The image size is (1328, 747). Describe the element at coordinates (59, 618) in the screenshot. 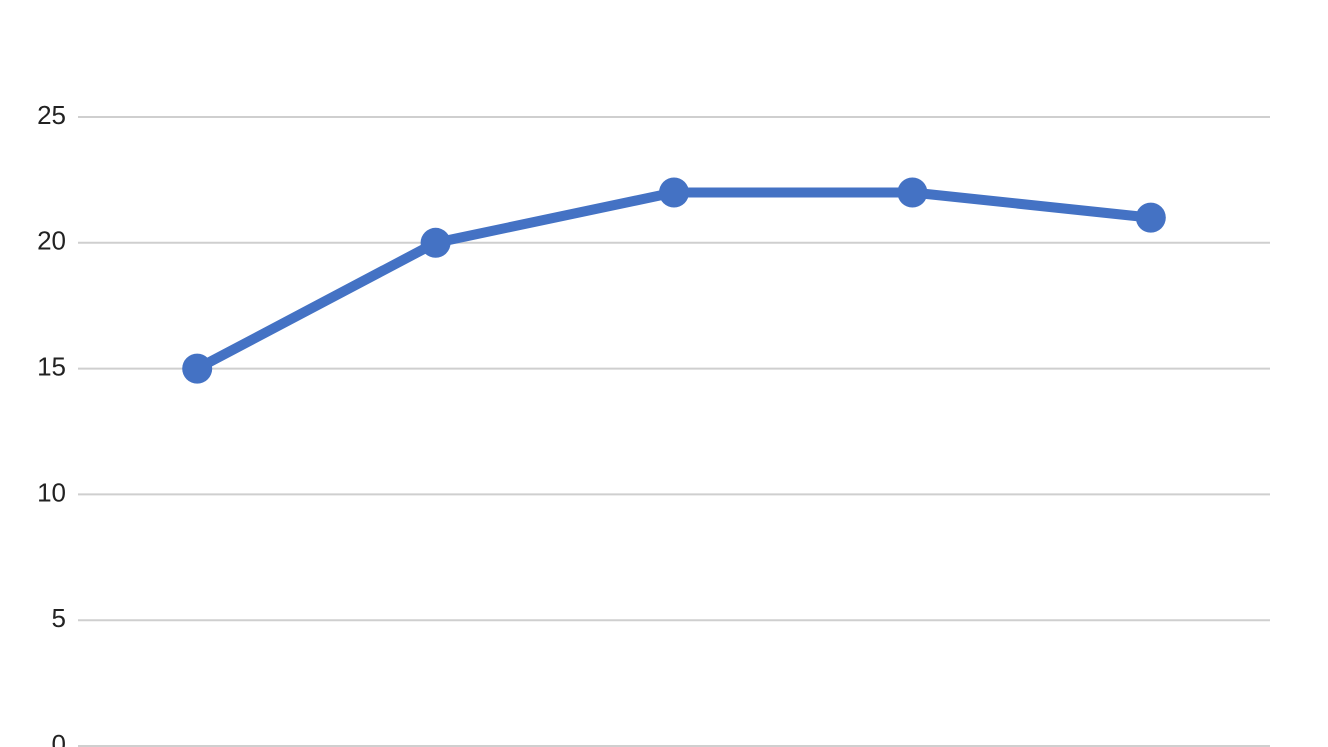

I see `y-tick-label: 5` at that location.